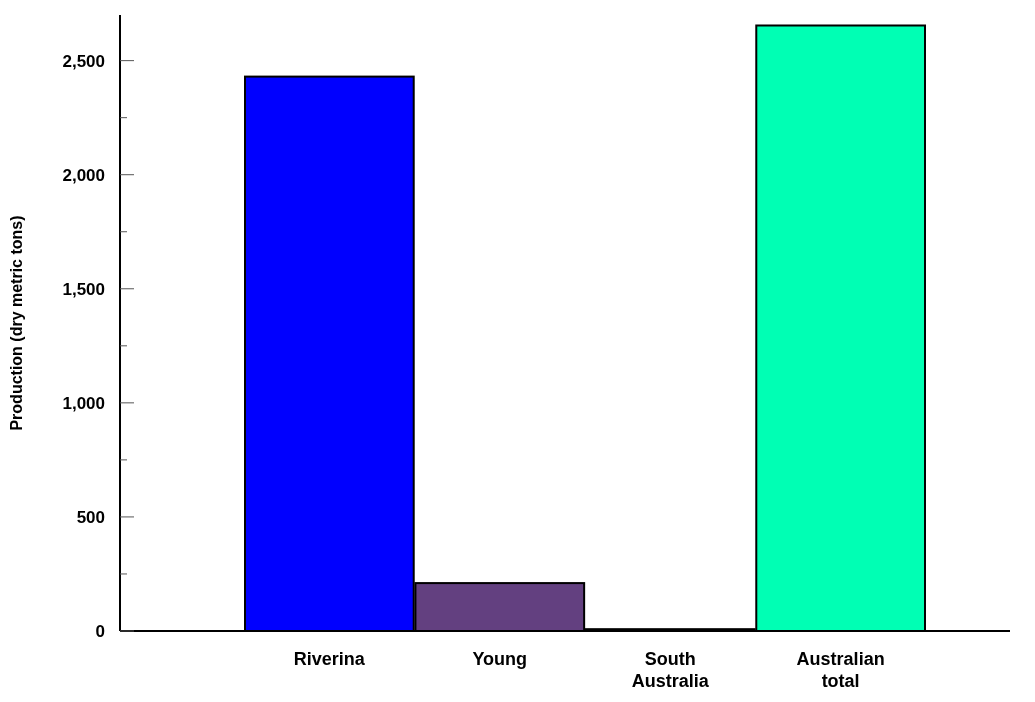 The image size is (1035, 702). Describe the element at coordinates (840, 670) in the screenshot. I see `x-tick-label: Australian total` at that location.